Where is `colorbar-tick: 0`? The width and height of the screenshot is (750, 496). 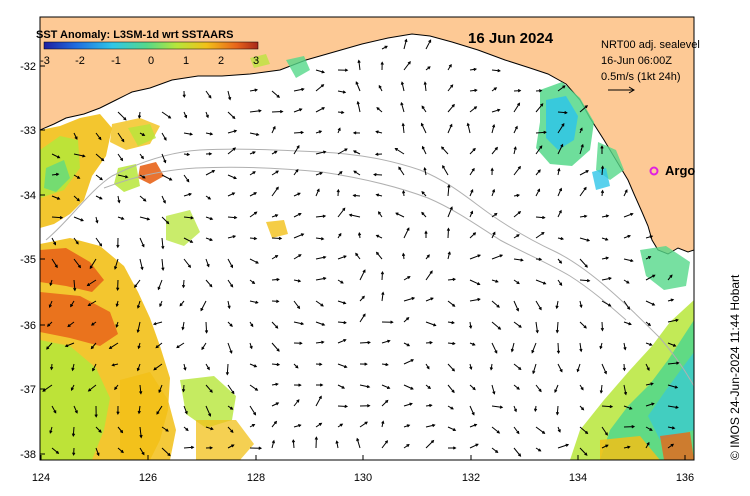 colorbar-tick: 0 is located at coordinates (151, 61).